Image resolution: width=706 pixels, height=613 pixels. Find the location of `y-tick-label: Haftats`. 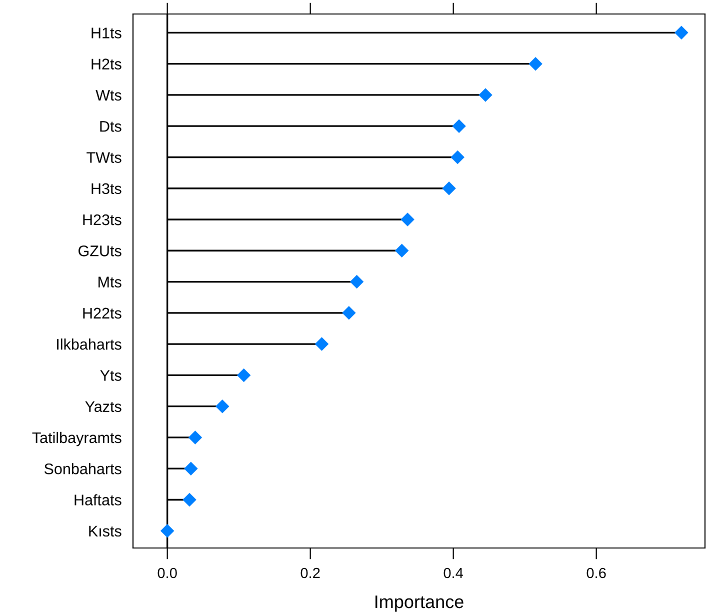

y-tick-label: Haftats is located at coordinates (98, 500).